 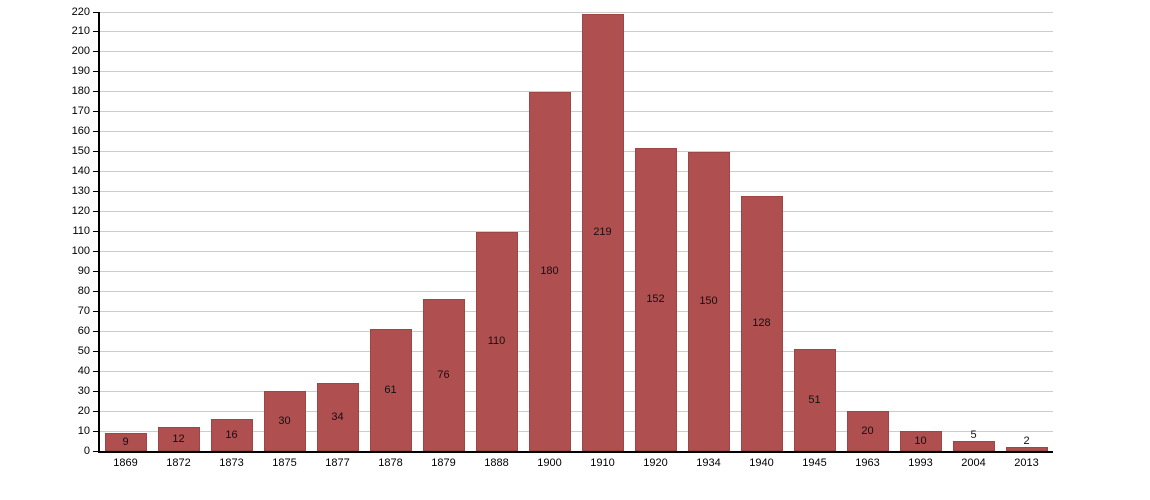 What do you see at coordinates (575, 452) in the screenshot?
I see `x-axis-line` at bounding box center [575, 452].